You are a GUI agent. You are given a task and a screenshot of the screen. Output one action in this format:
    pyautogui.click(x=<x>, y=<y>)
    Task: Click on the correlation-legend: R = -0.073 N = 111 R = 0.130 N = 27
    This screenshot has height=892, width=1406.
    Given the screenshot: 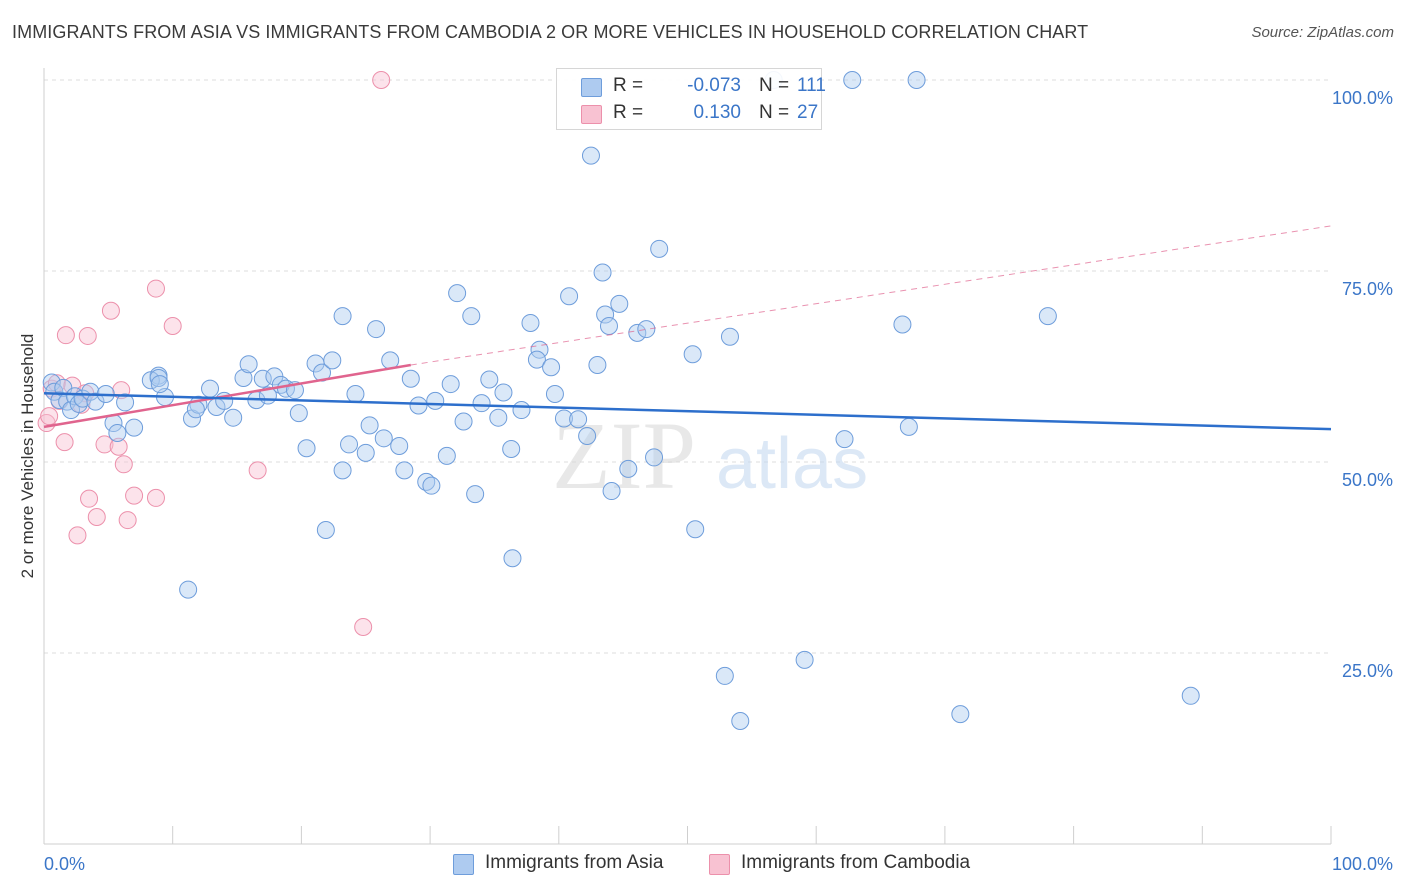 What is the action you would take?
    pyautogui.click(x=691, y=99)
    